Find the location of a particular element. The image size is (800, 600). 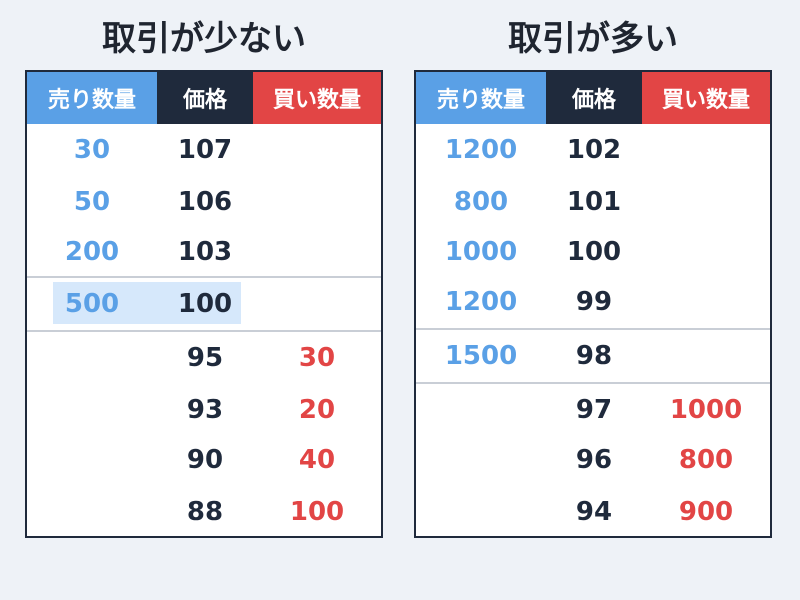

price-cell: 96 is located at coordinates (594, 460).